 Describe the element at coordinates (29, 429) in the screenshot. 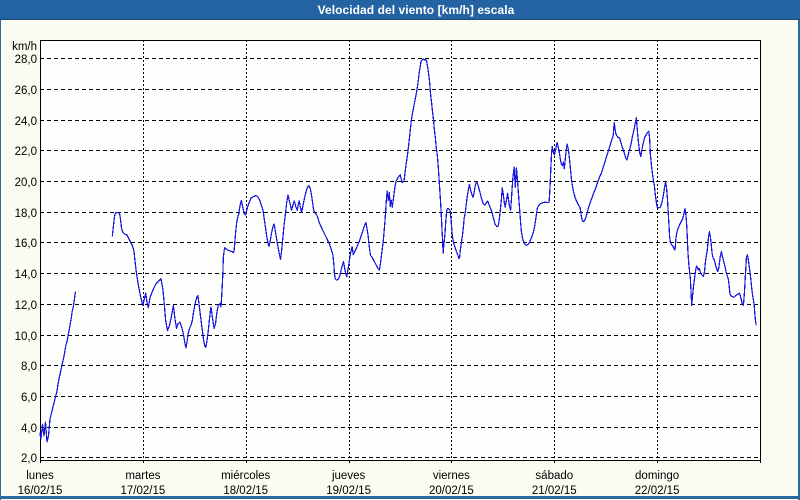

I see `svg-text: 4,0` at that location.